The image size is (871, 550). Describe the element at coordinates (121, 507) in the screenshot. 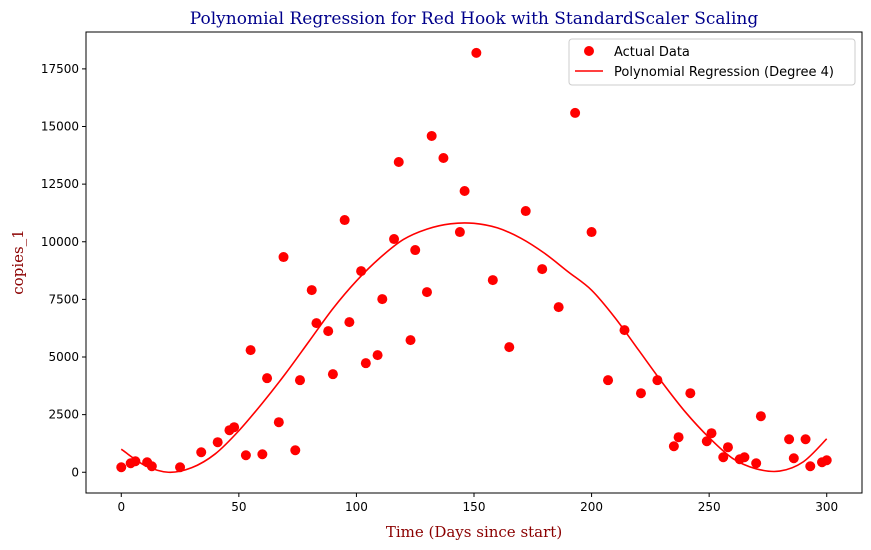

I see `x-tick-label: 0` at that location.